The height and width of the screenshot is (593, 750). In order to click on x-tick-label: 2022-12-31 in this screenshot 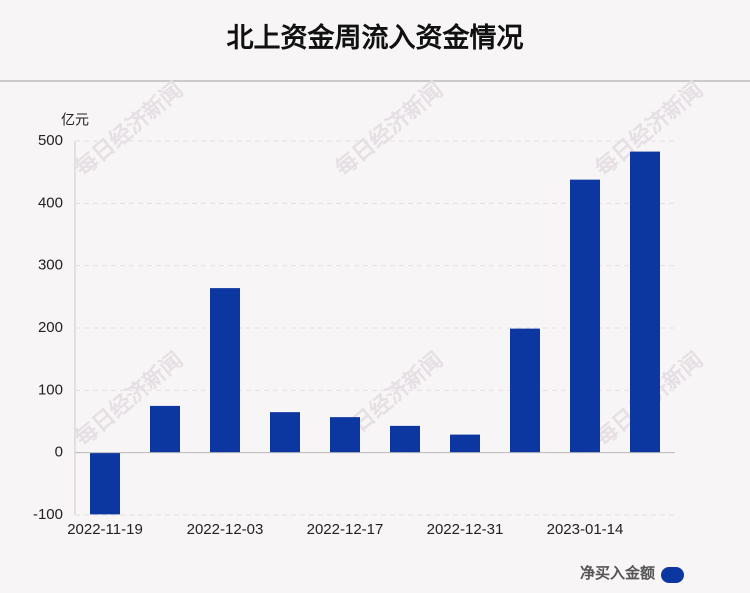, I will do `click(465, 529)`.